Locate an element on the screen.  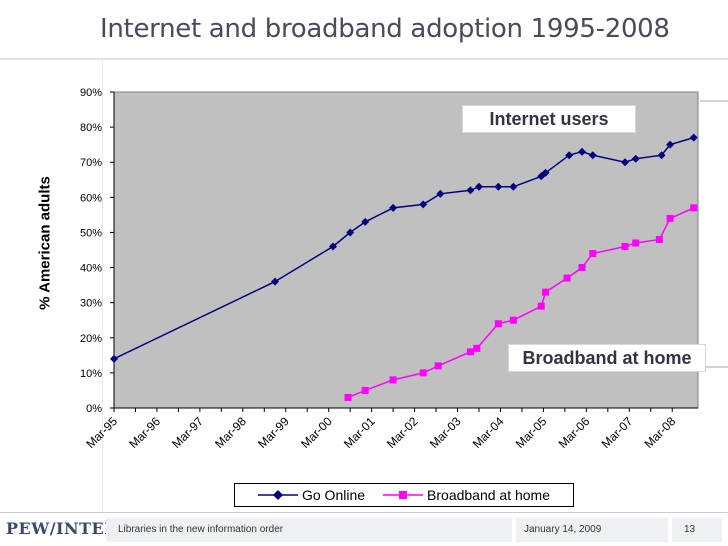
x-tick-label: Mar-97 is located at coordinates (187, 432).